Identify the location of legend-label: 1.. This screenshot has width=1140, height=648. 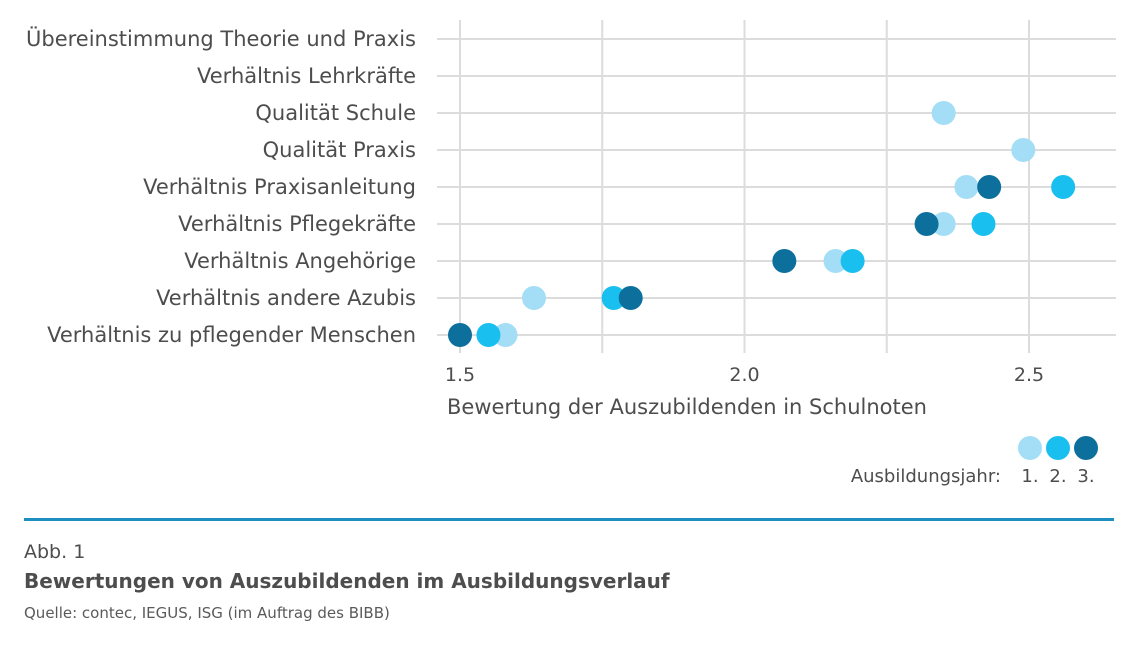
(1029, 476).